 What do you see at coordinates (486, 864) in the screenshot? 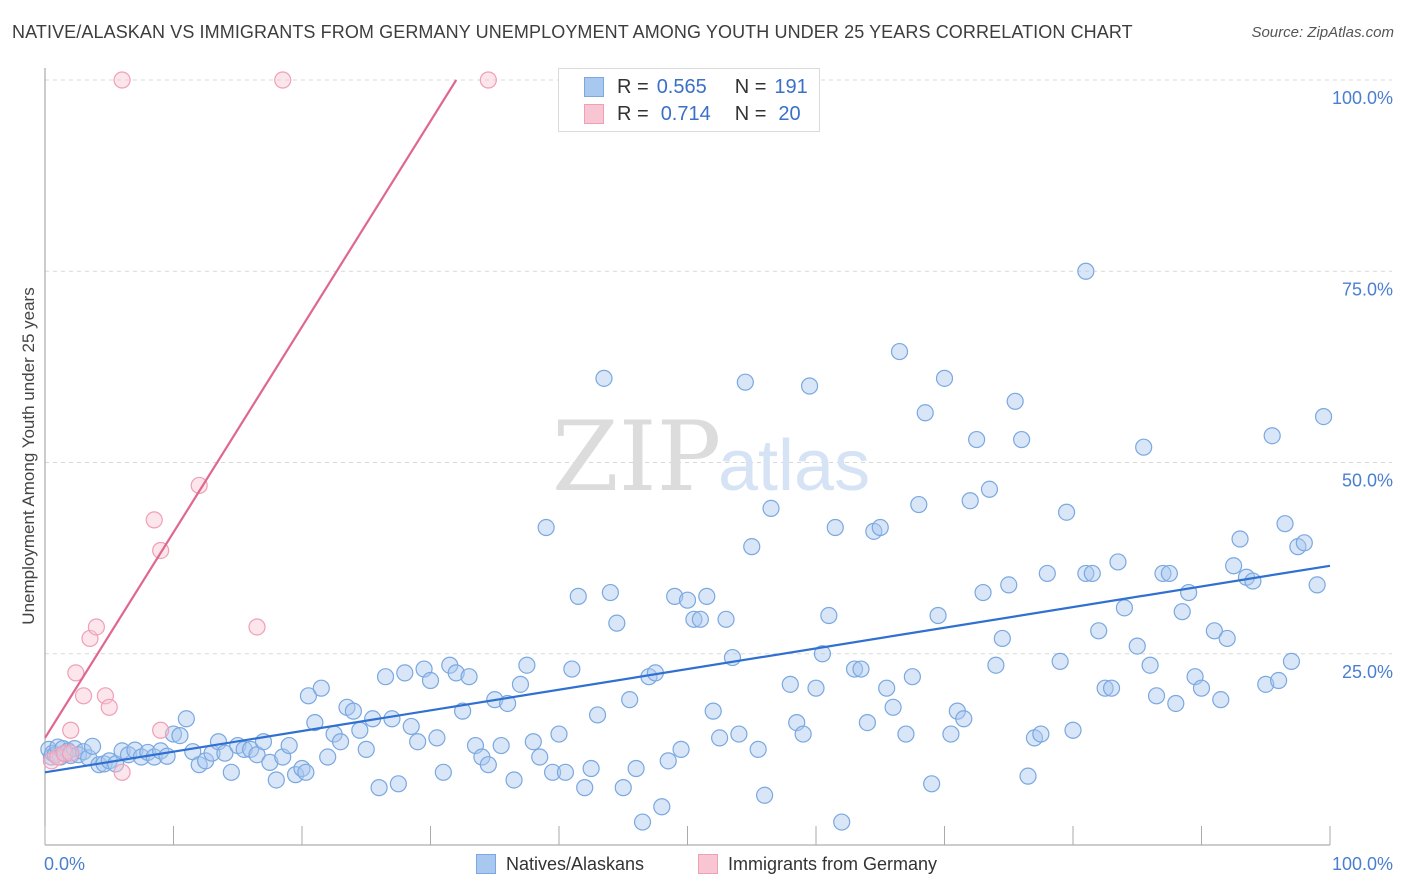
I see `bottom-swatch-blue` at bounding box center [486, 864].